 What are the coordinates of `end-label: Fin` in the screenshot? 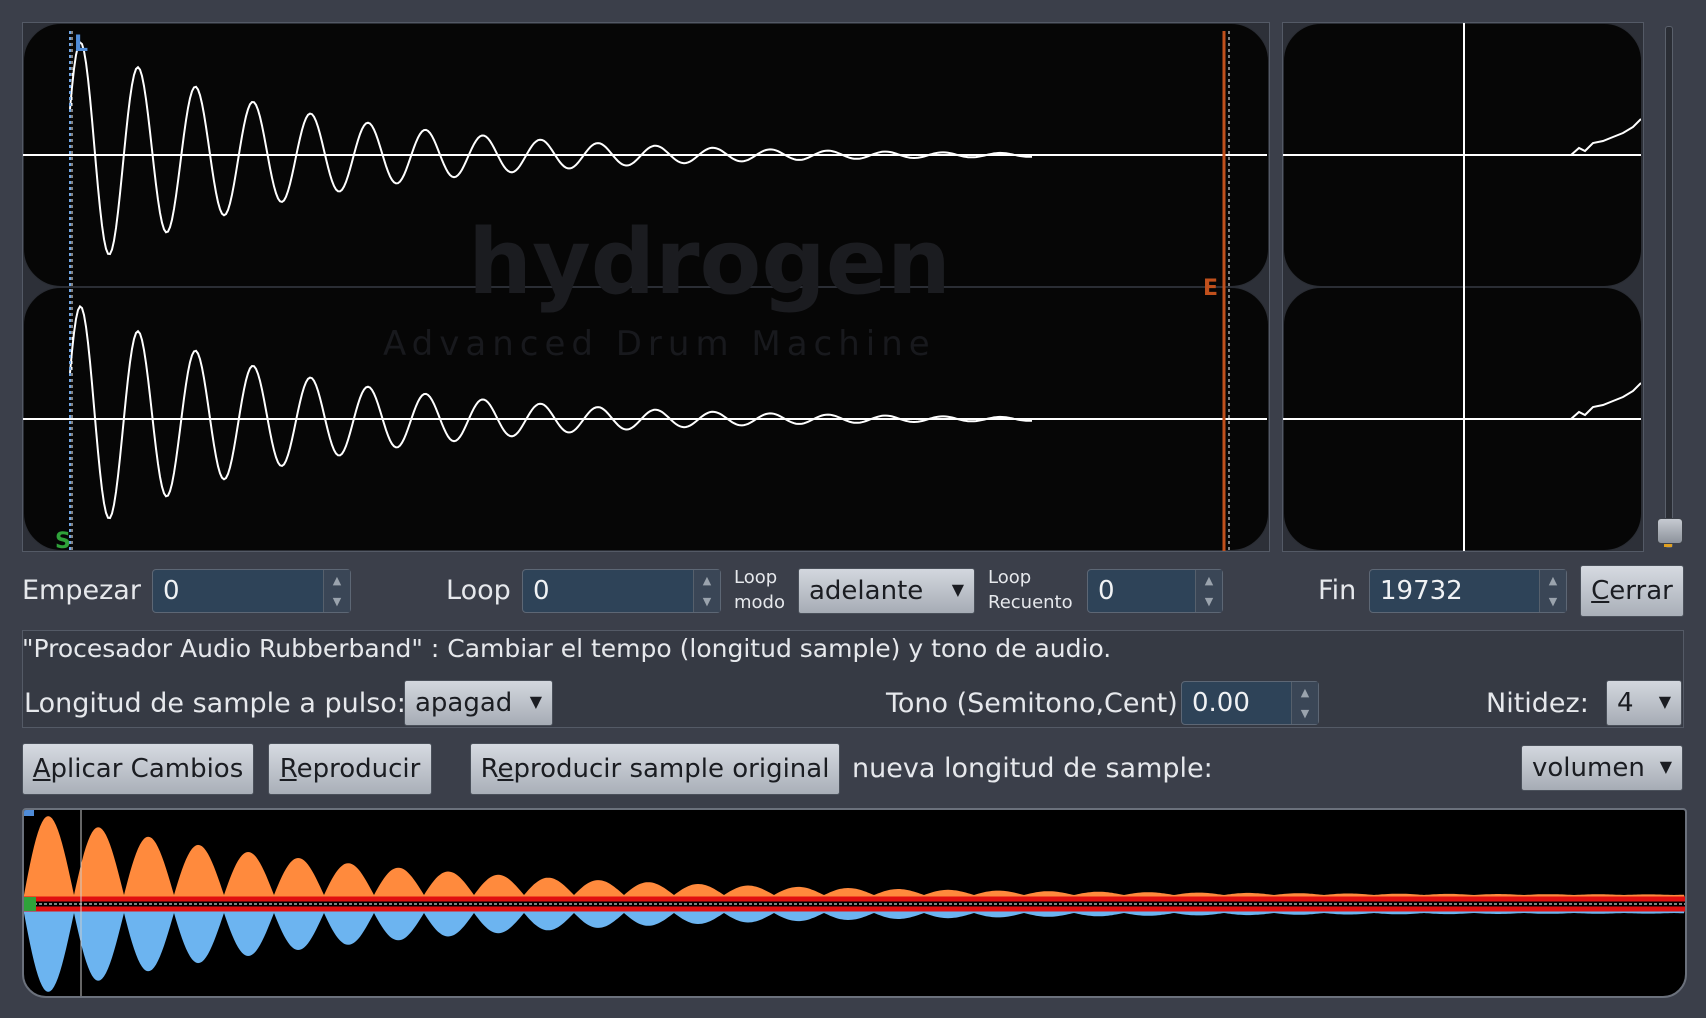 It's located at (1337, 590).